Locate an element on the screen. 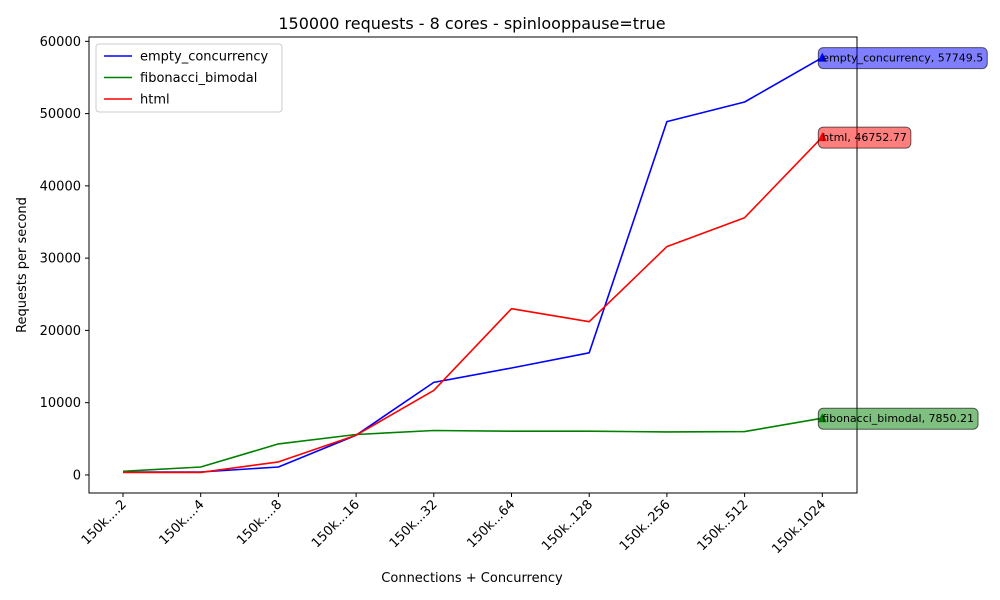 This screenshot has width=1000, height=600. series-line-fibonacci-bimodal is located at coordinates (472, 445).